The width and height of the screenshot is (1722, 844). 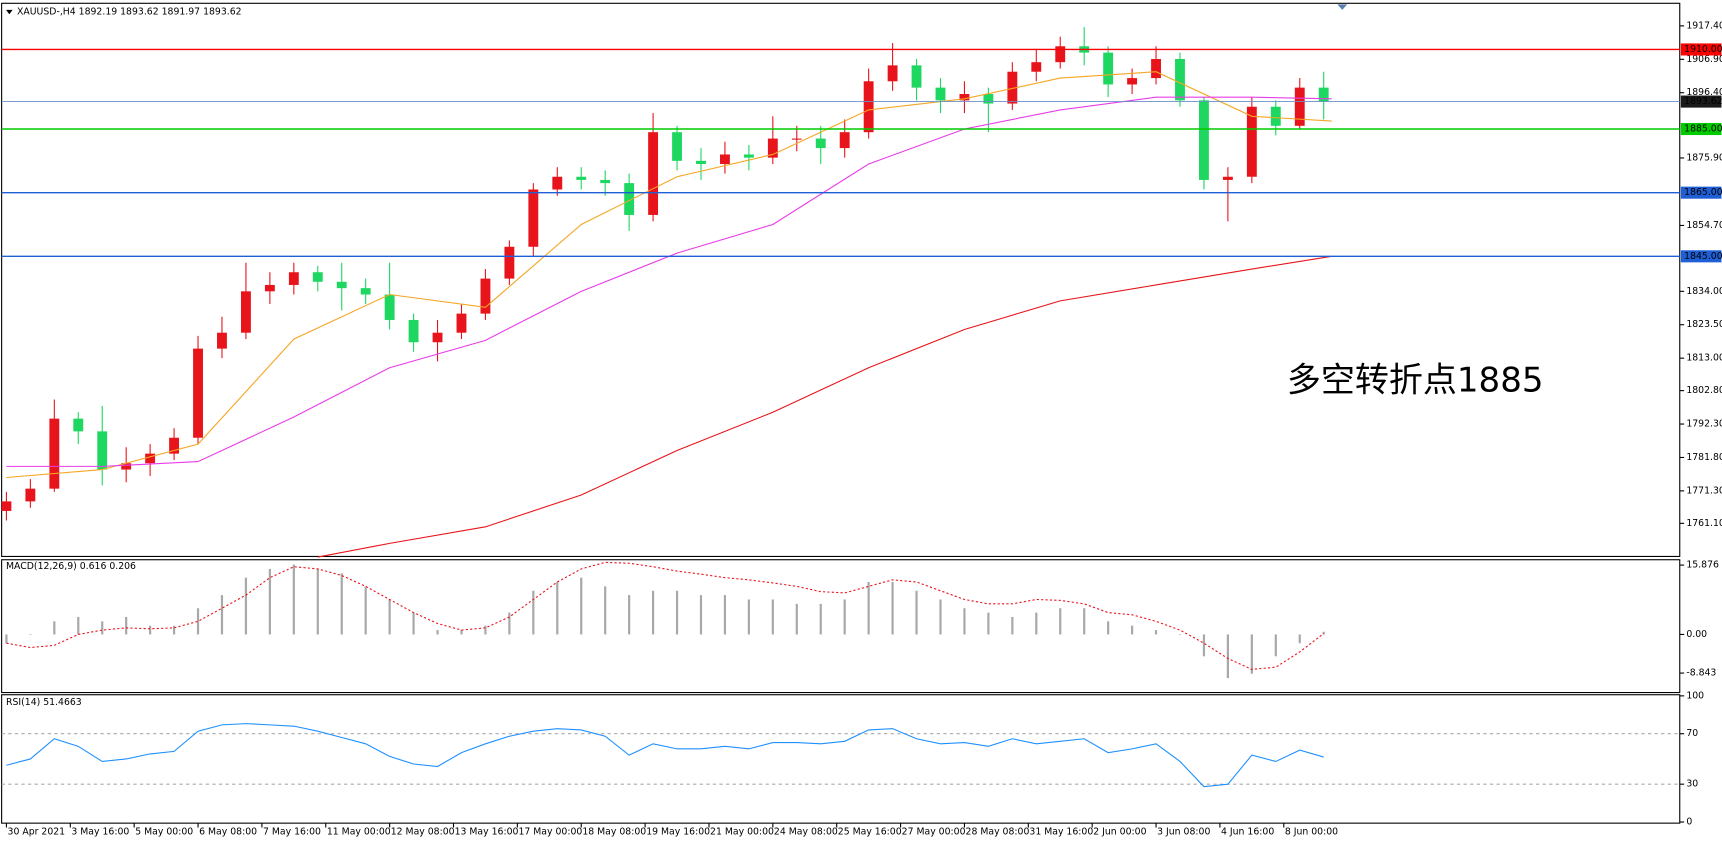 I want to click on y-tick-label: 30, so click(x=1692, y=784).